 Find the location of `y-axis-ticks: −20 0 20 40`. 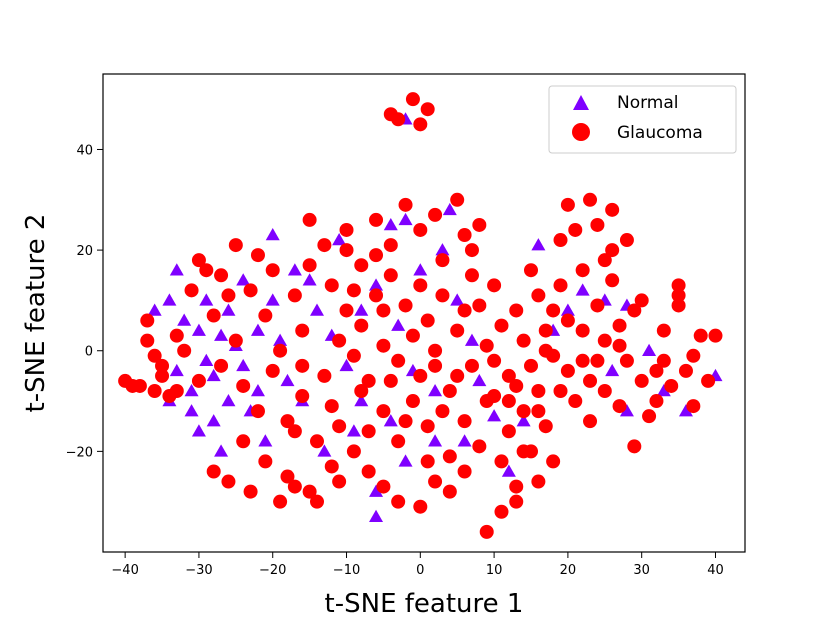

y-axis-ticks: −20 0 20 40 is located at coordinates (84, 301).